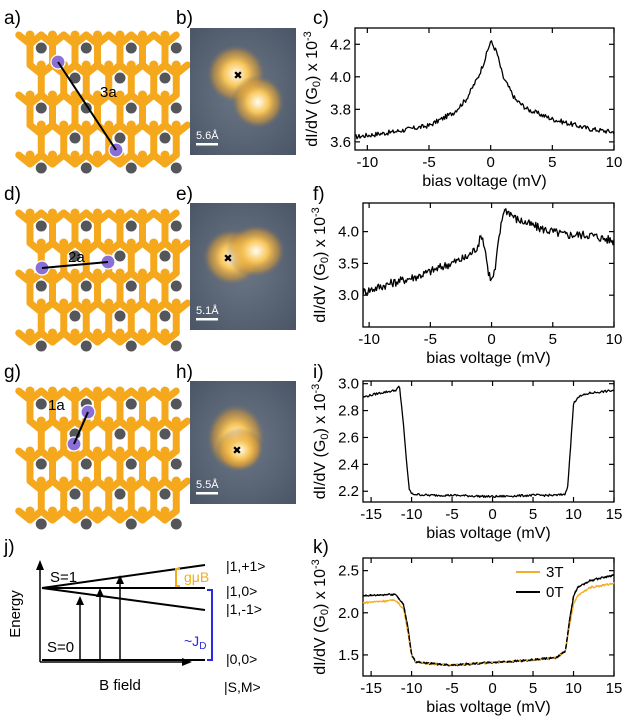 Image resolution: width=631 pixels, height=721 pixels. What do you see at coordinates (184, 18) in the screenshot?
I see `panel-label-b: b)` at bounding box center [184, 18].